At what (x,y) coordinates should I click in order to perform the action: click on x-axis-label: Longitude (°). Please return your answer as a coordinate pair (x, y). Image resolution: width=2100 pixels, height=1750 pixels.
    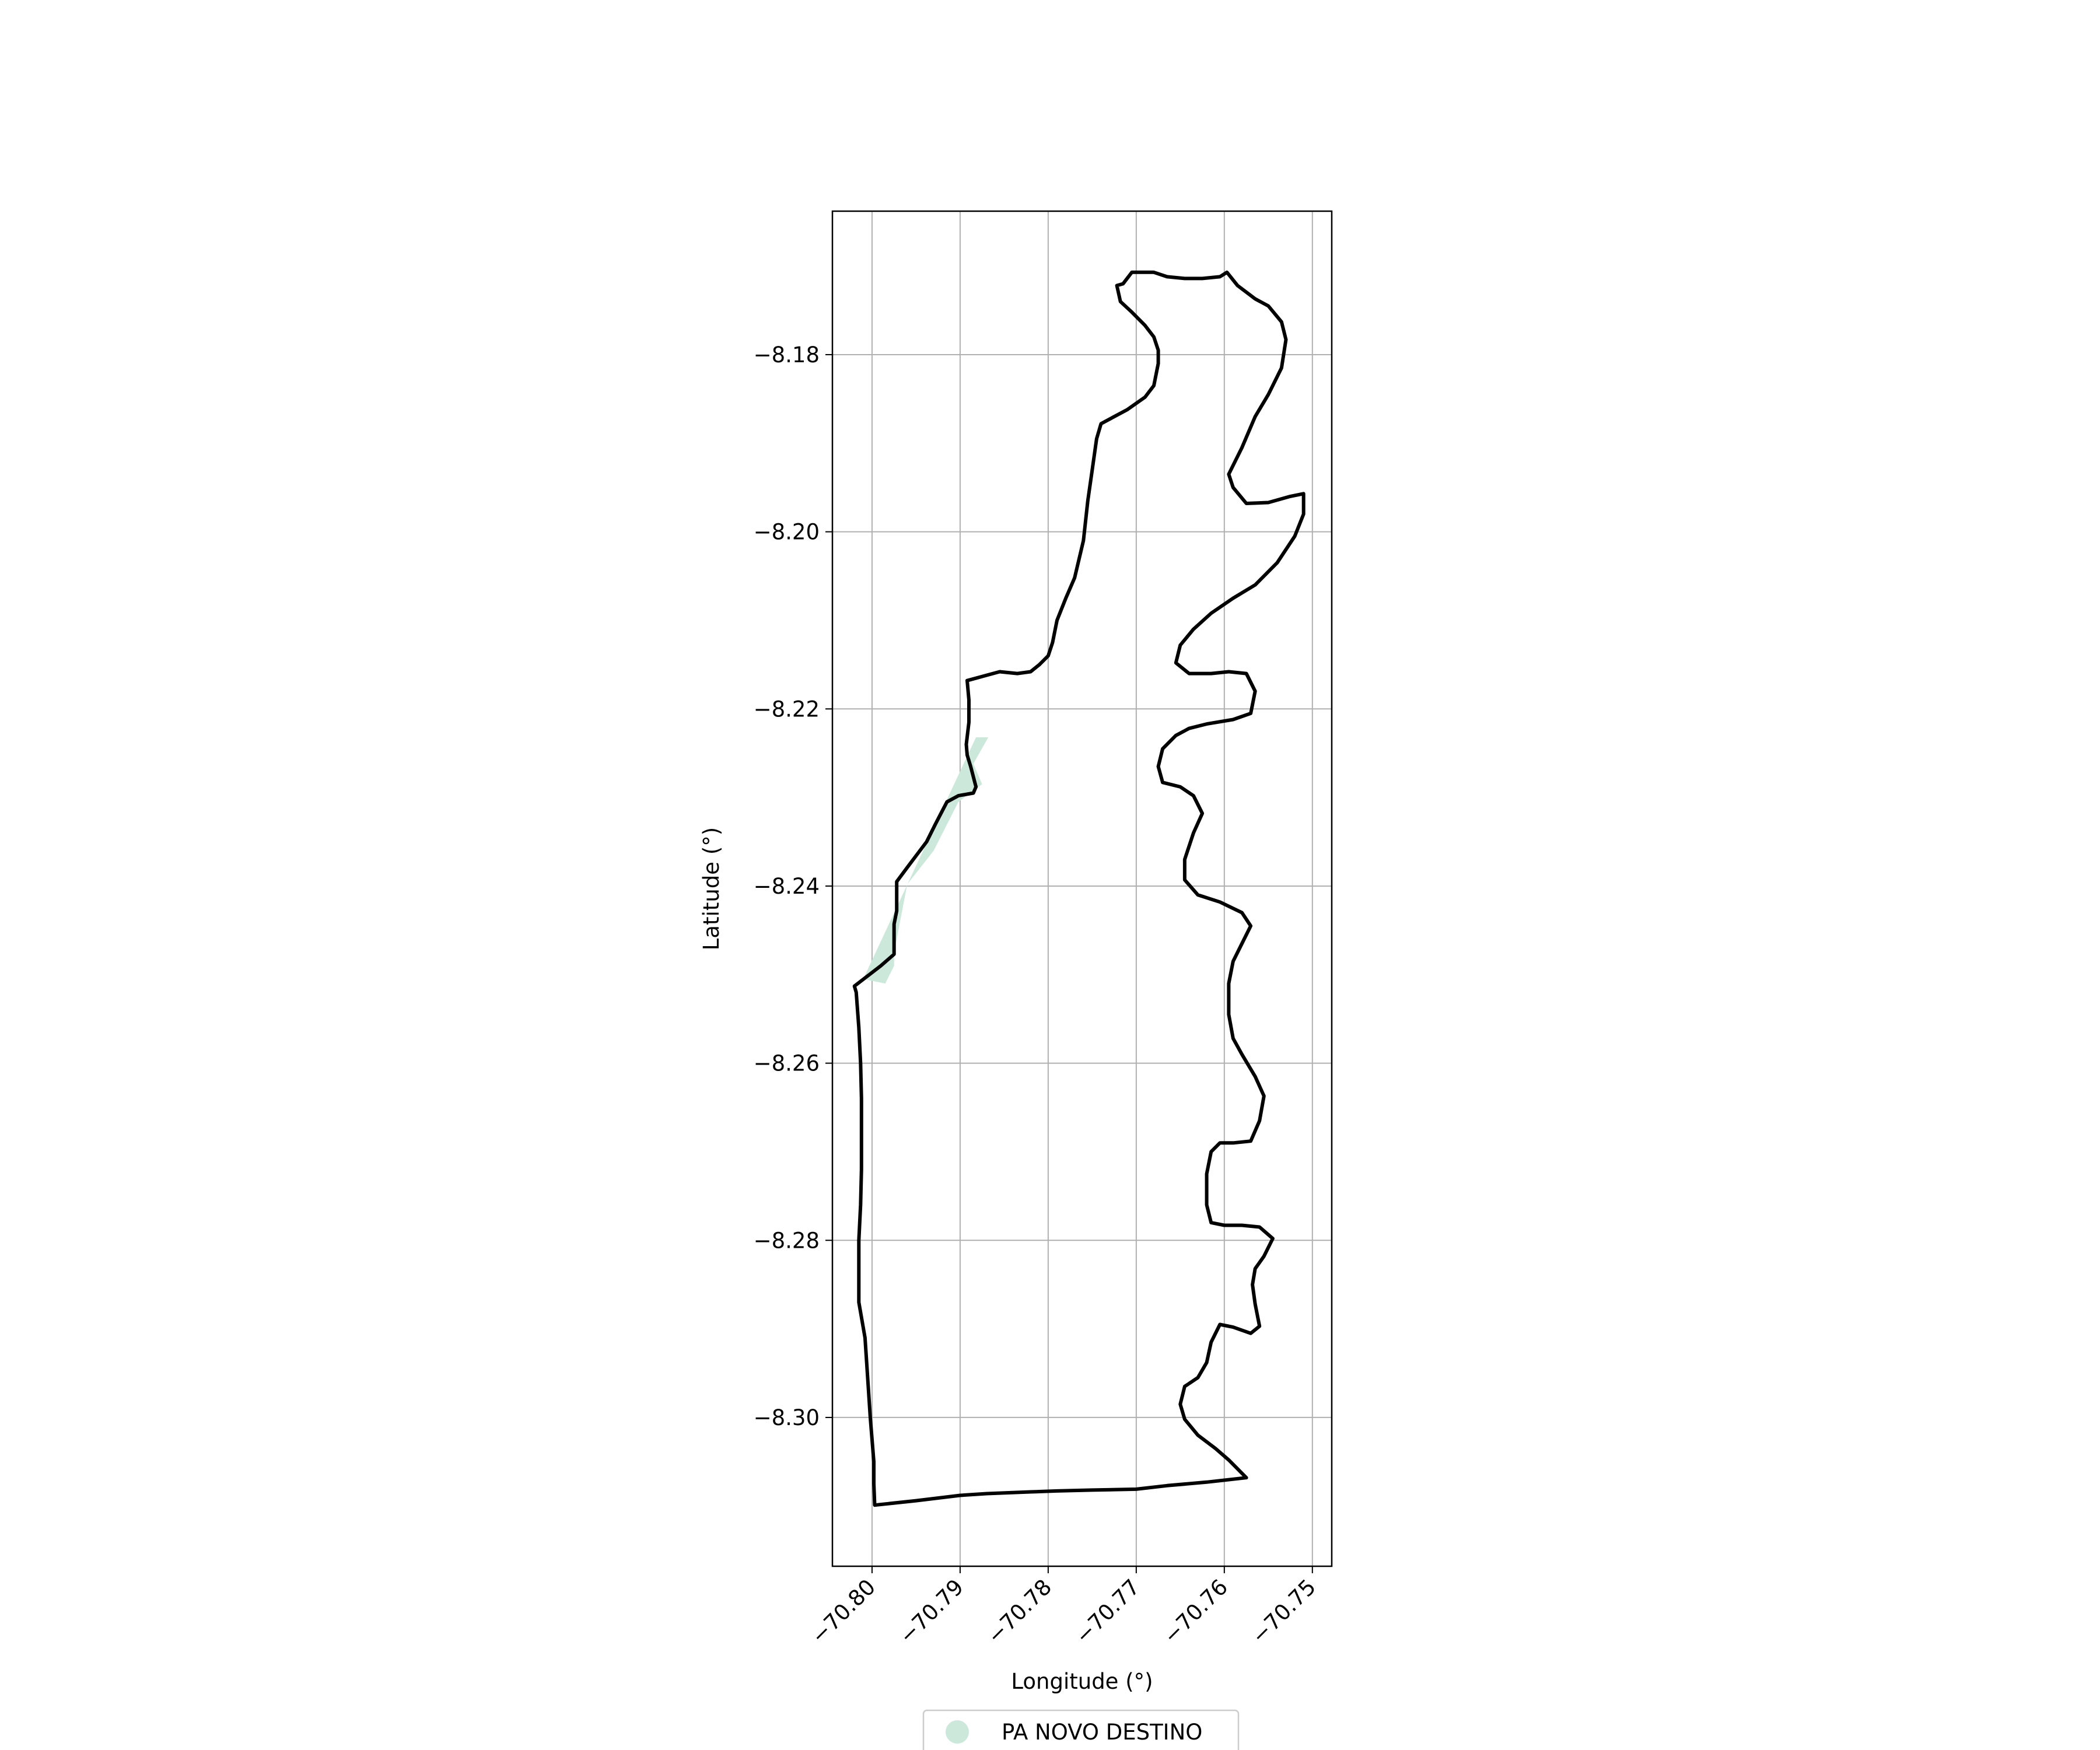
    Looking at the image, I should click on (1082, 1681).